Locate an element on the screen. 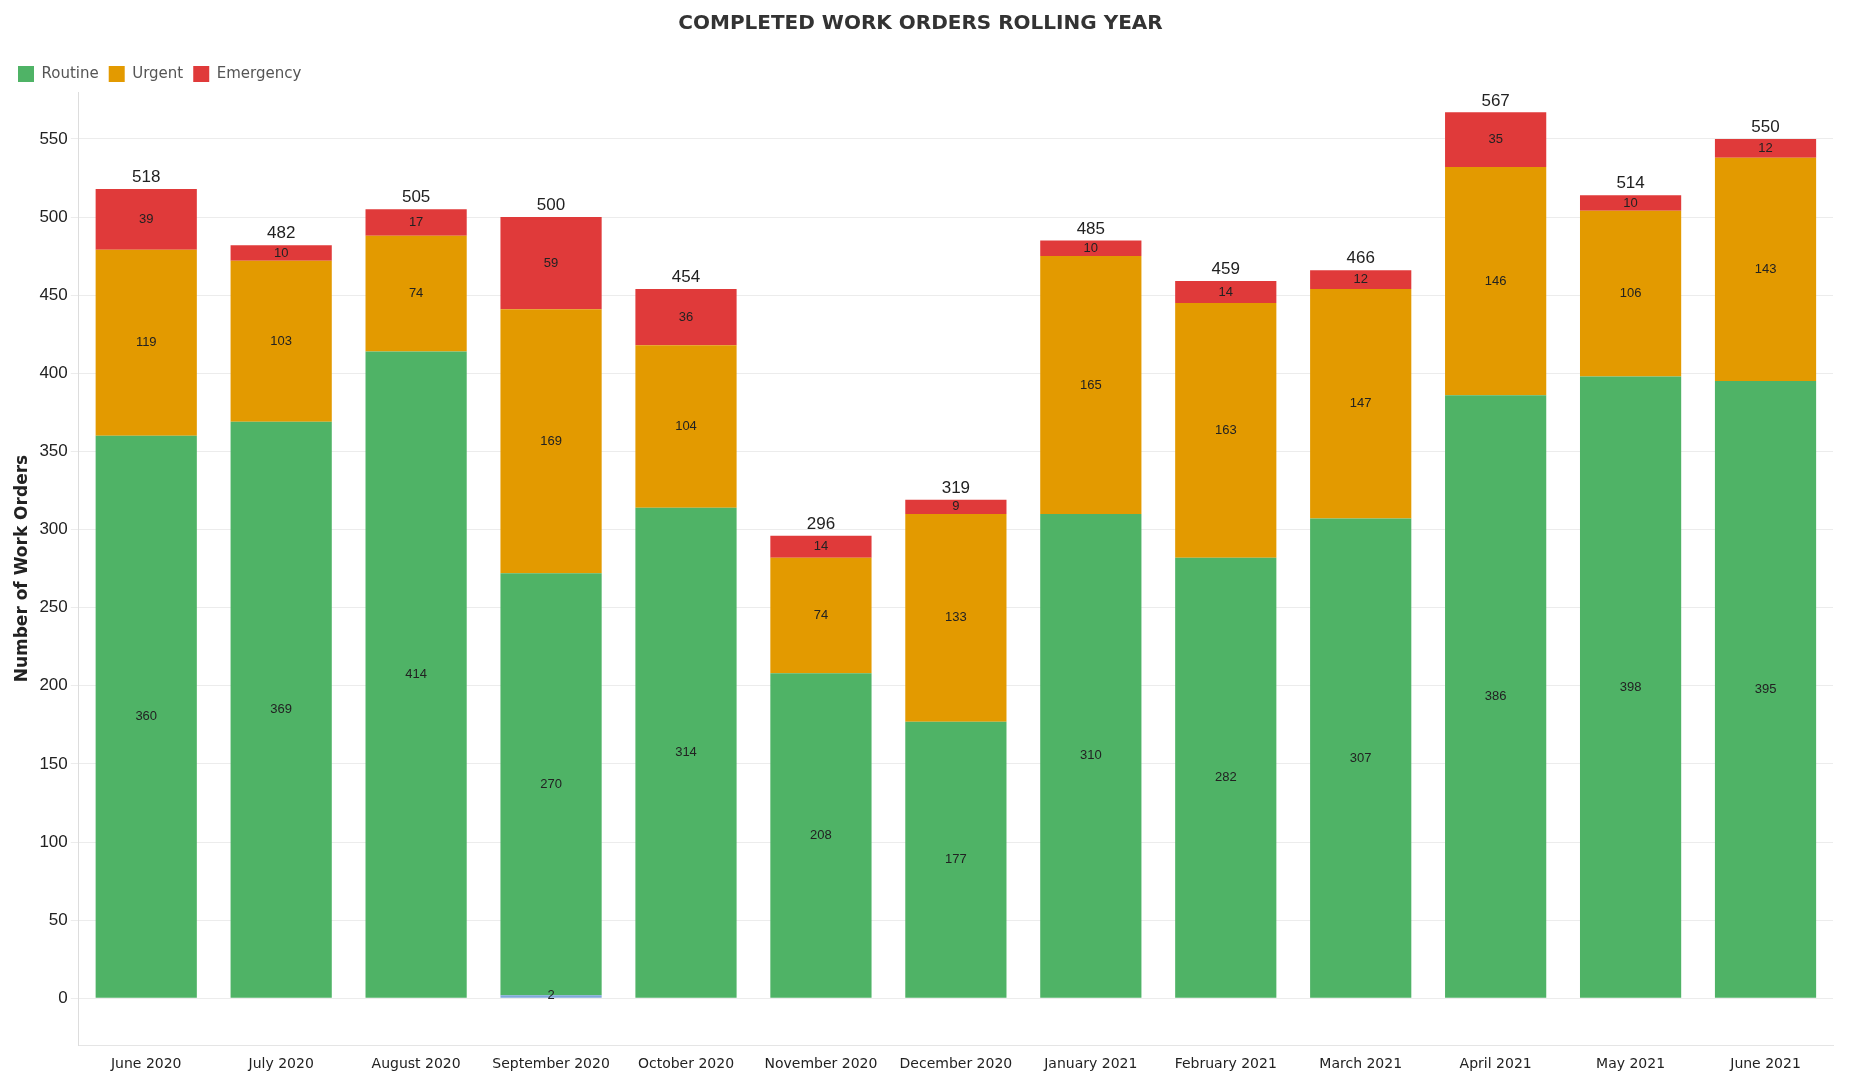  y-axis-title: Number of Work Orders is located at coordinates (20, 568).